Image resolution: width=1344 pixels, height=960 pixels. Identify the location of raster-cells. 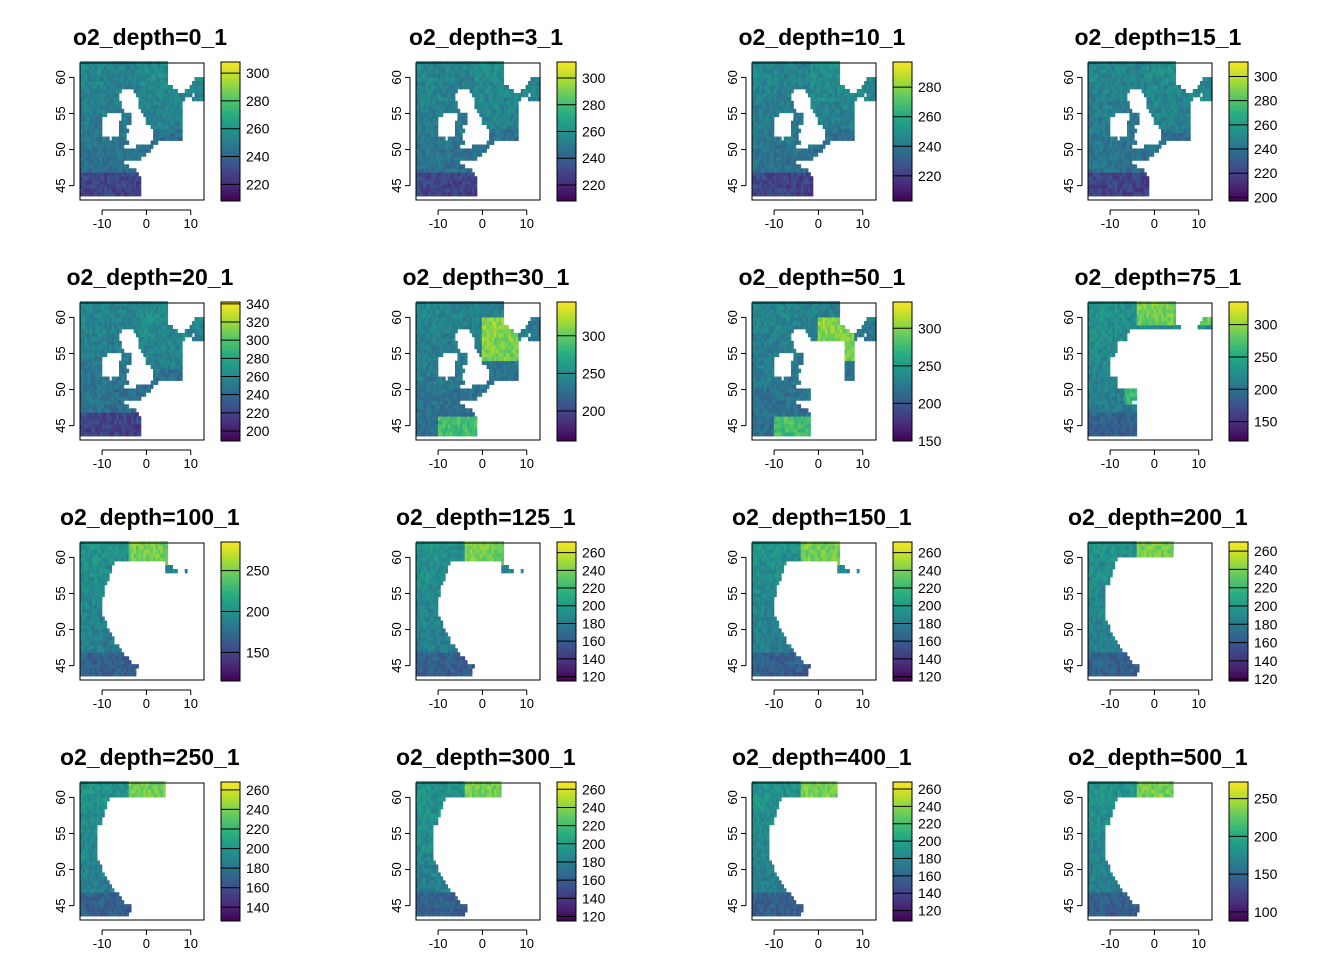
(142, 369).